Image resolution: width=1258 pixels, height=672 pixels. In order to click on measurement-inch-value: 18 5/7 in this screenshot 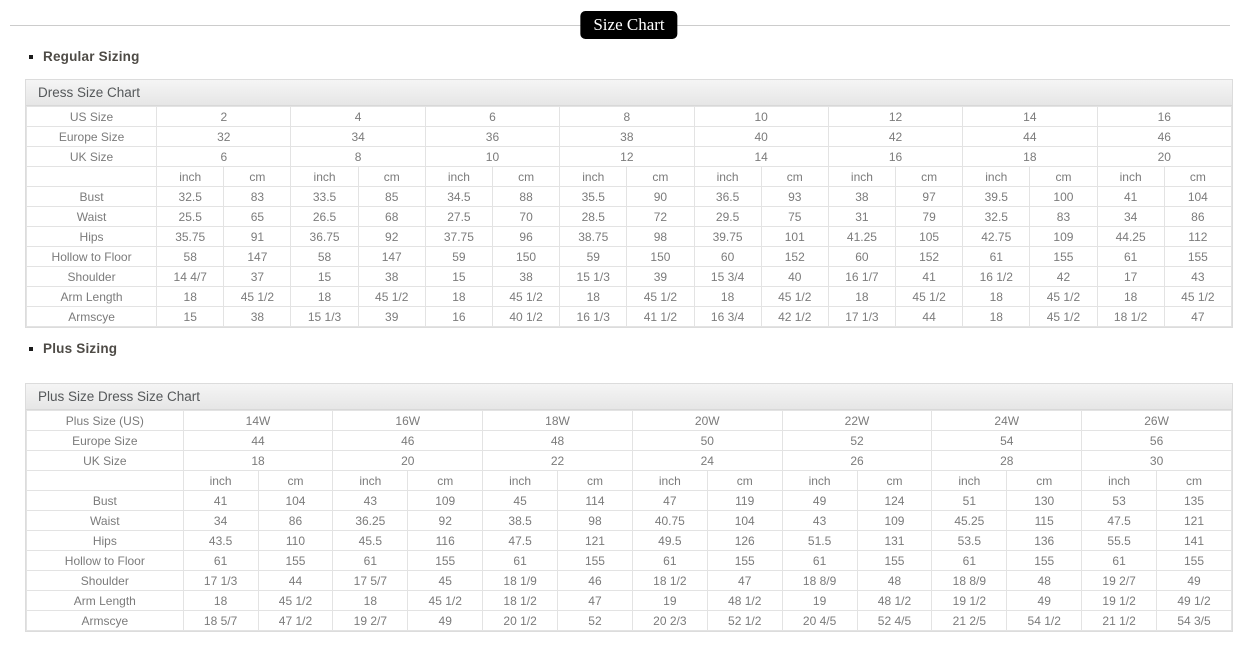, I will do `click(220, 620)`.